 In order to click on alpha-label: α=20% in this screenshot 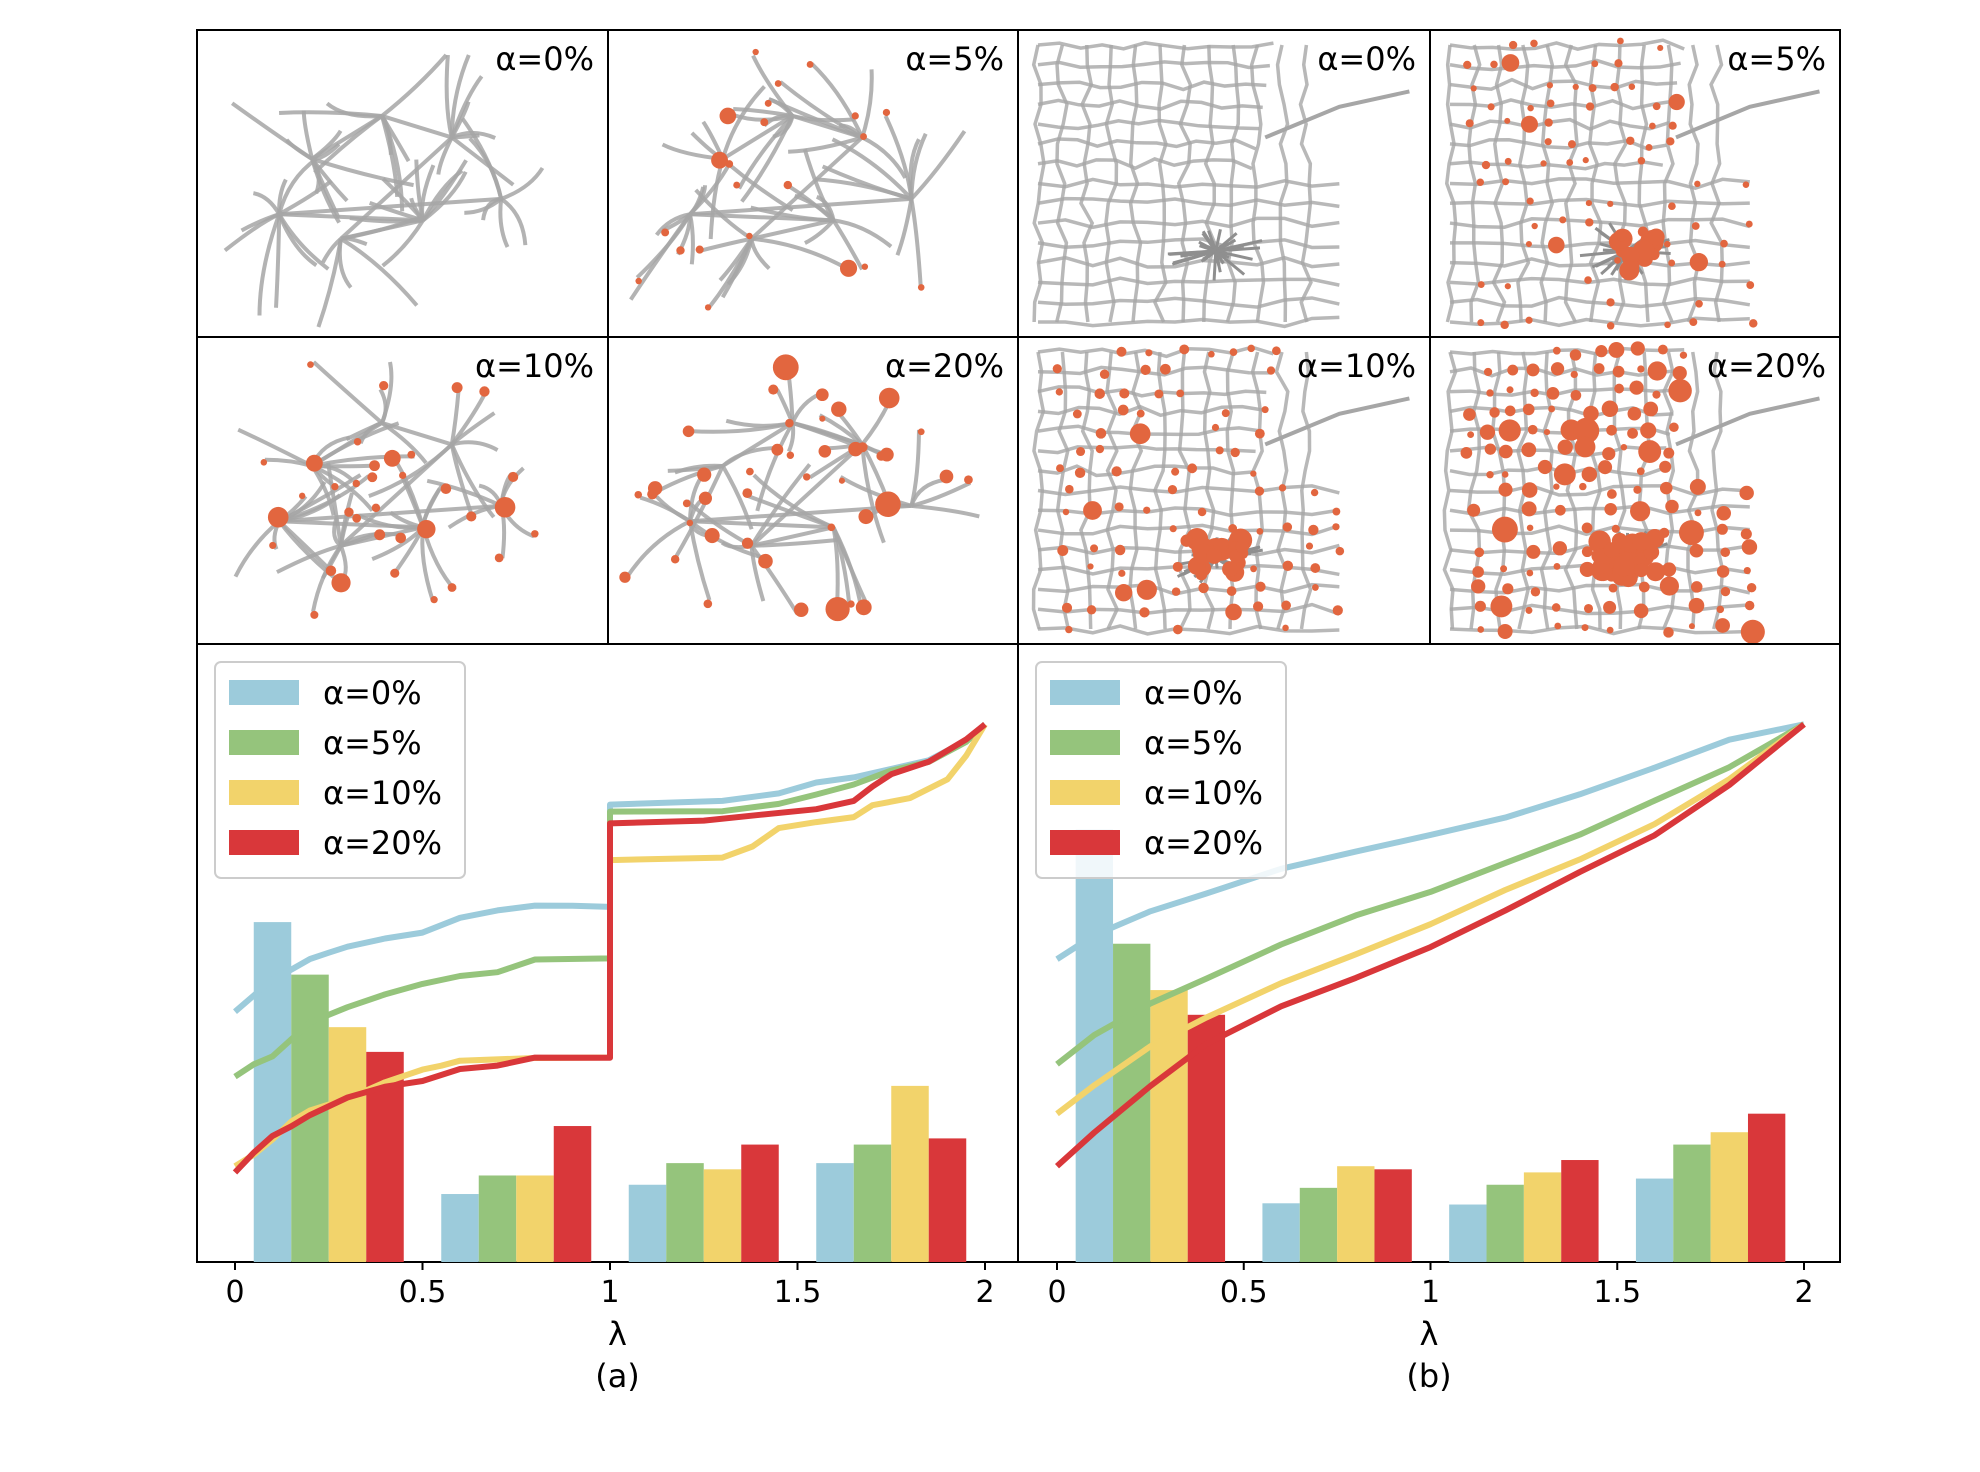, I will do `click(1766, 366)`.